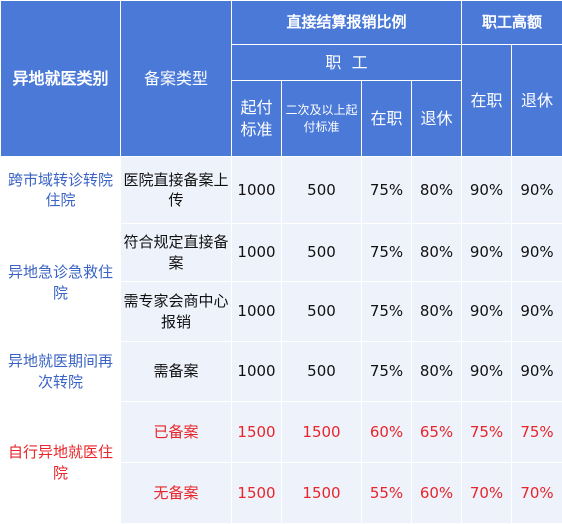 This screenshot has width=562, height=524. What do you see at coordinates (387, 432) in the screenshot?
I see `in-service-cell: 60%` at bounding box center [387, 432].